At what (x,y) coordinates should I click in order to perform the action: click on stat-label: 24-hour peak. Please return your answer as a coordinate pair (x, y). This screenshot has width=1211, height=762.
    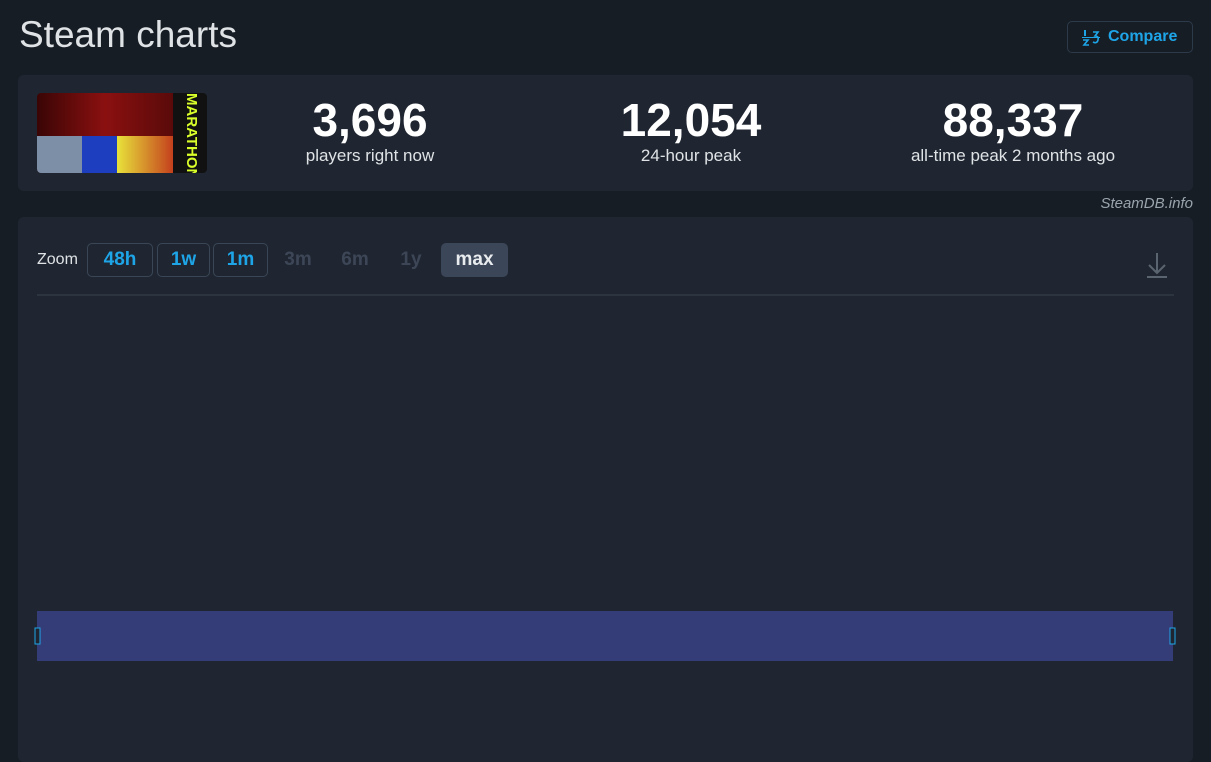
    Looking at the image, I should click on (691, 155).